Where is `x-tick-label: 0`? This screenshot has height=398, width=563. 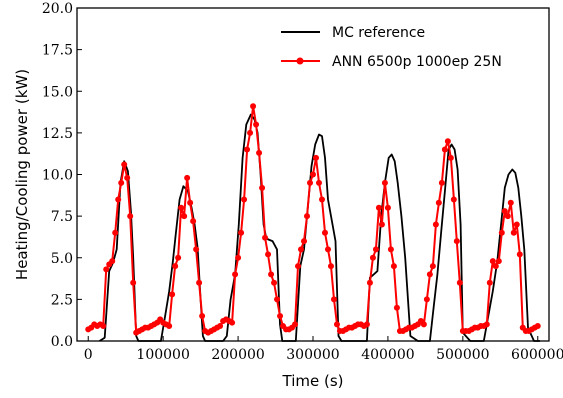 x-tick-label: 0 is located at coordinates (88, 355).